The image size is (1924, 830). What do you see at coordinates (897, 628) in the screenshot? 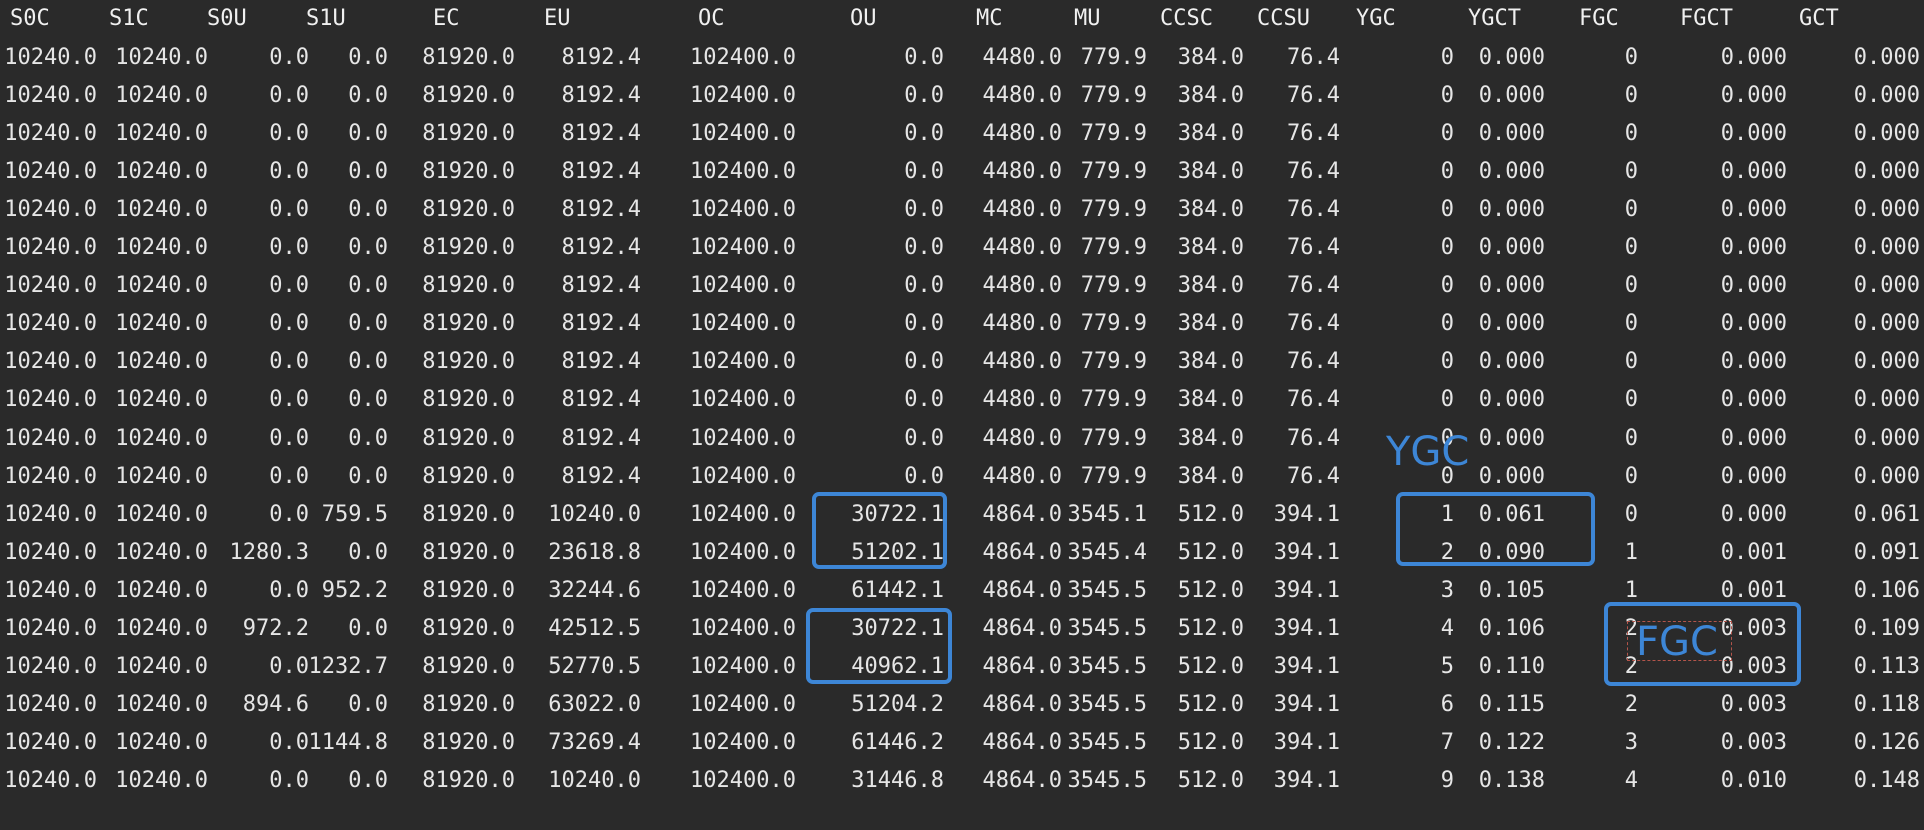
I see `cell-ou: 30722.1` at bounding box center [897, 628].